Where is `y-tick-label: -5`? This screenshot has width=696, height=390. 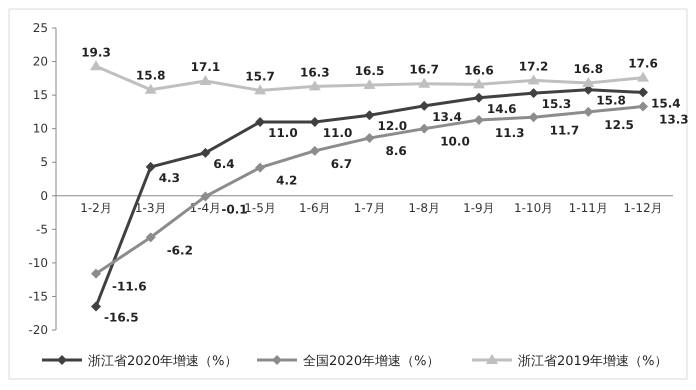 y-tick-label: -5 is located at coordinates (42, 229).